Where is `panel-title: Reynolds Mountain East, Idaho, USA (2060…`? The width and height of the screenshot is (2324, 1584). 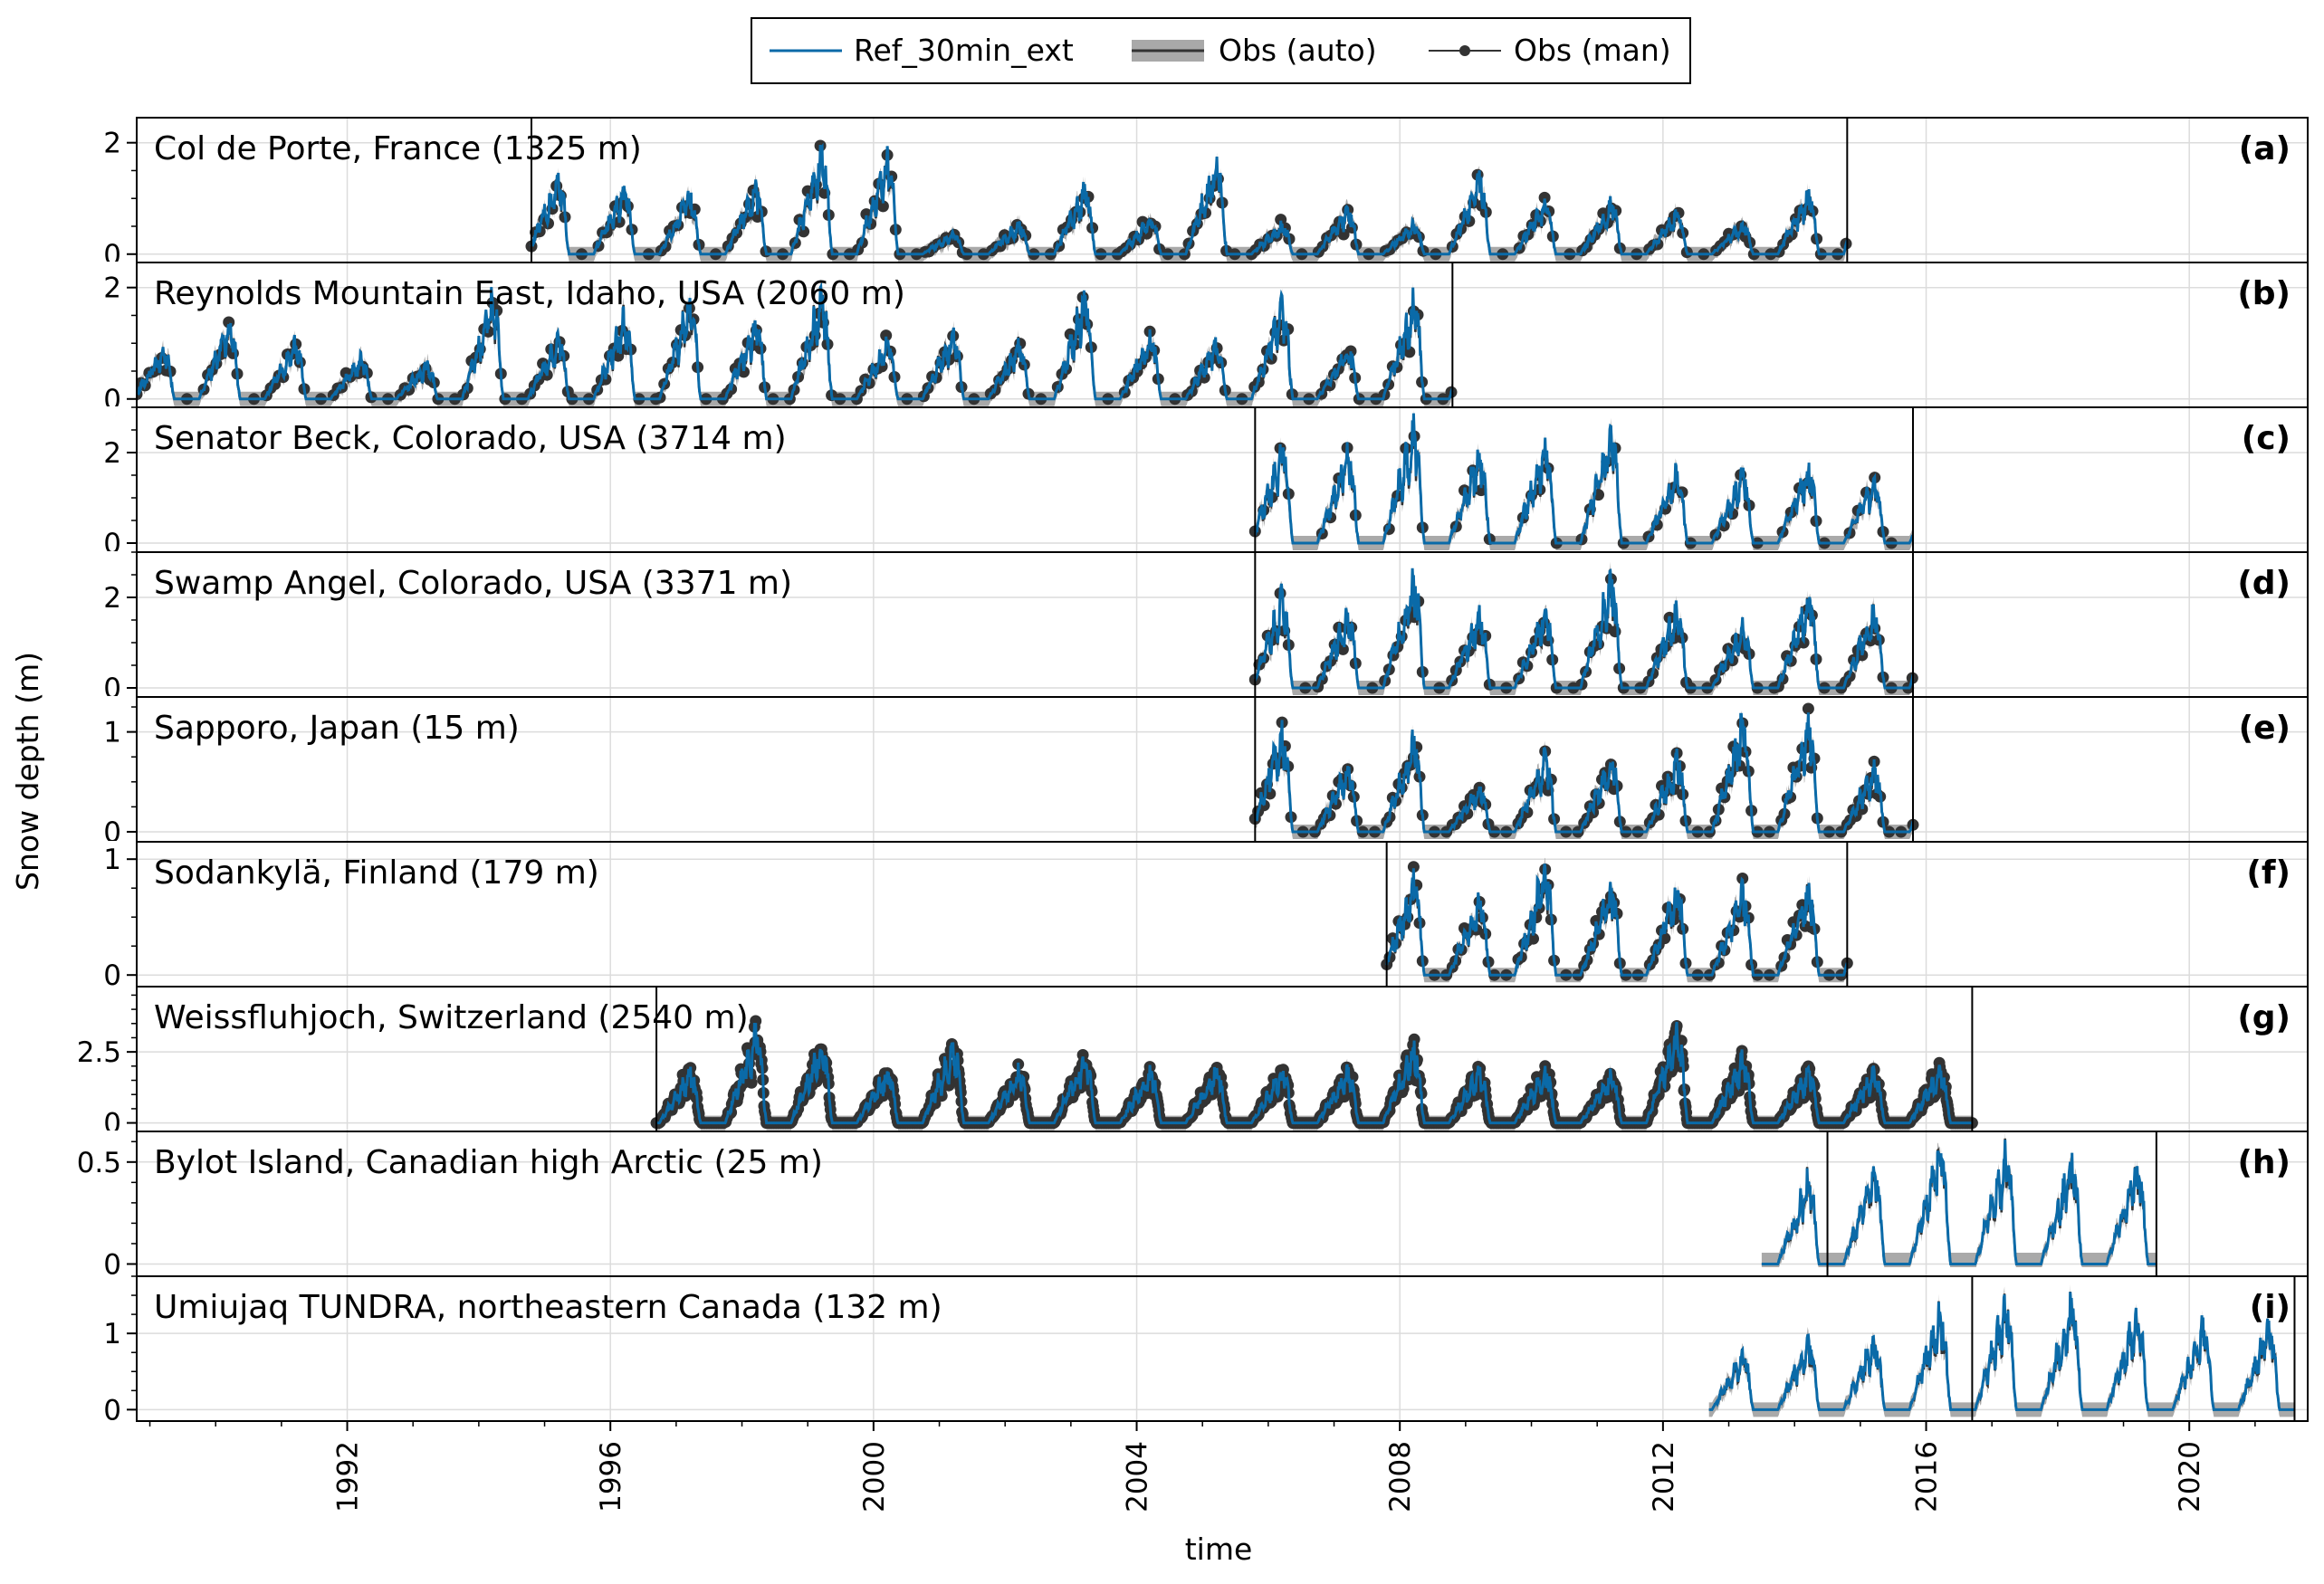 panel-title: Reynolds Mountain East, Idaho, USA (2060… is located at coordinates (529, 293).